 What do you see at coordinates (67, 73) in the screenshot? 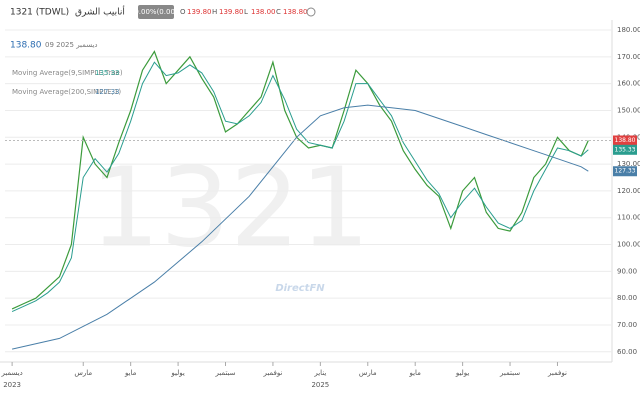
I see `legend-name: Moving Average(9,SIMPLE,True)` at bounding box center [67, 73].